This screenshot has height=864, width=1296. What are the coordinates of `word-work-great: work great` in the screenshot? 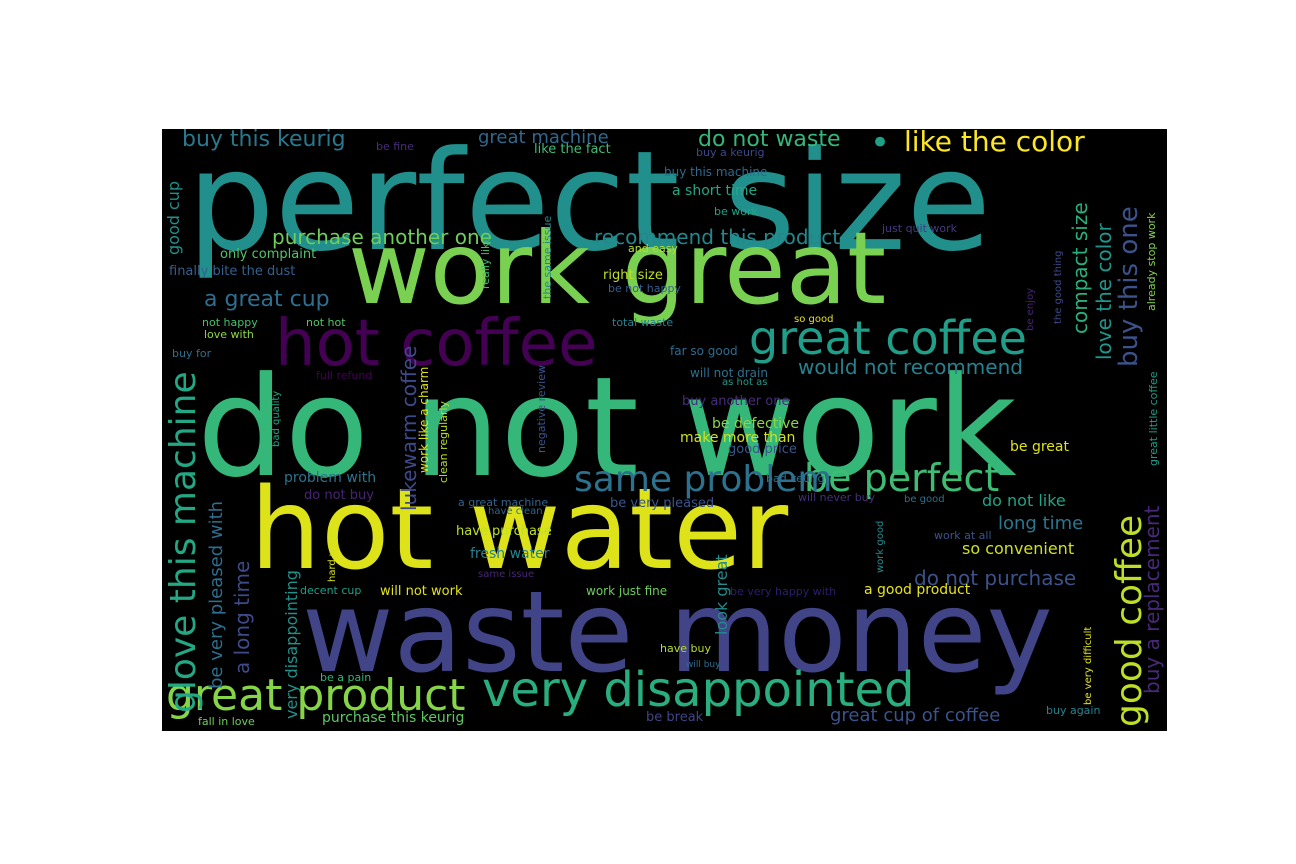 It's located at (617, 268).